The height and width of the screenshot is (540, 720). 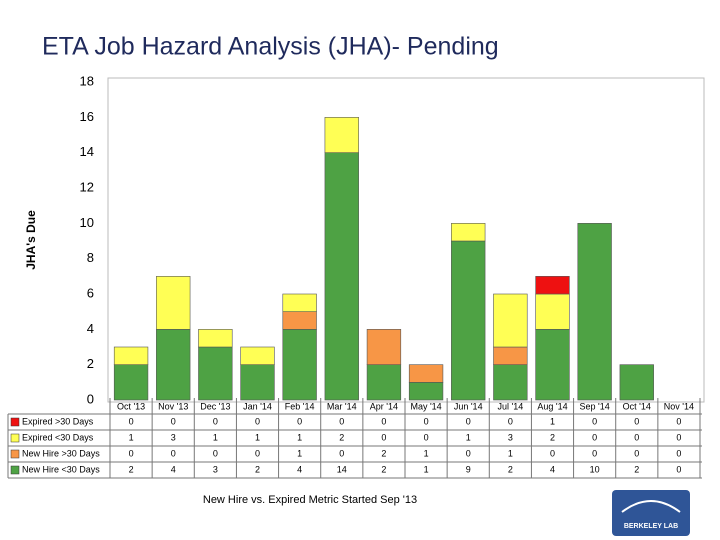 I want to click on x-tick-label: Apr '14, so click(x=384, y=406).